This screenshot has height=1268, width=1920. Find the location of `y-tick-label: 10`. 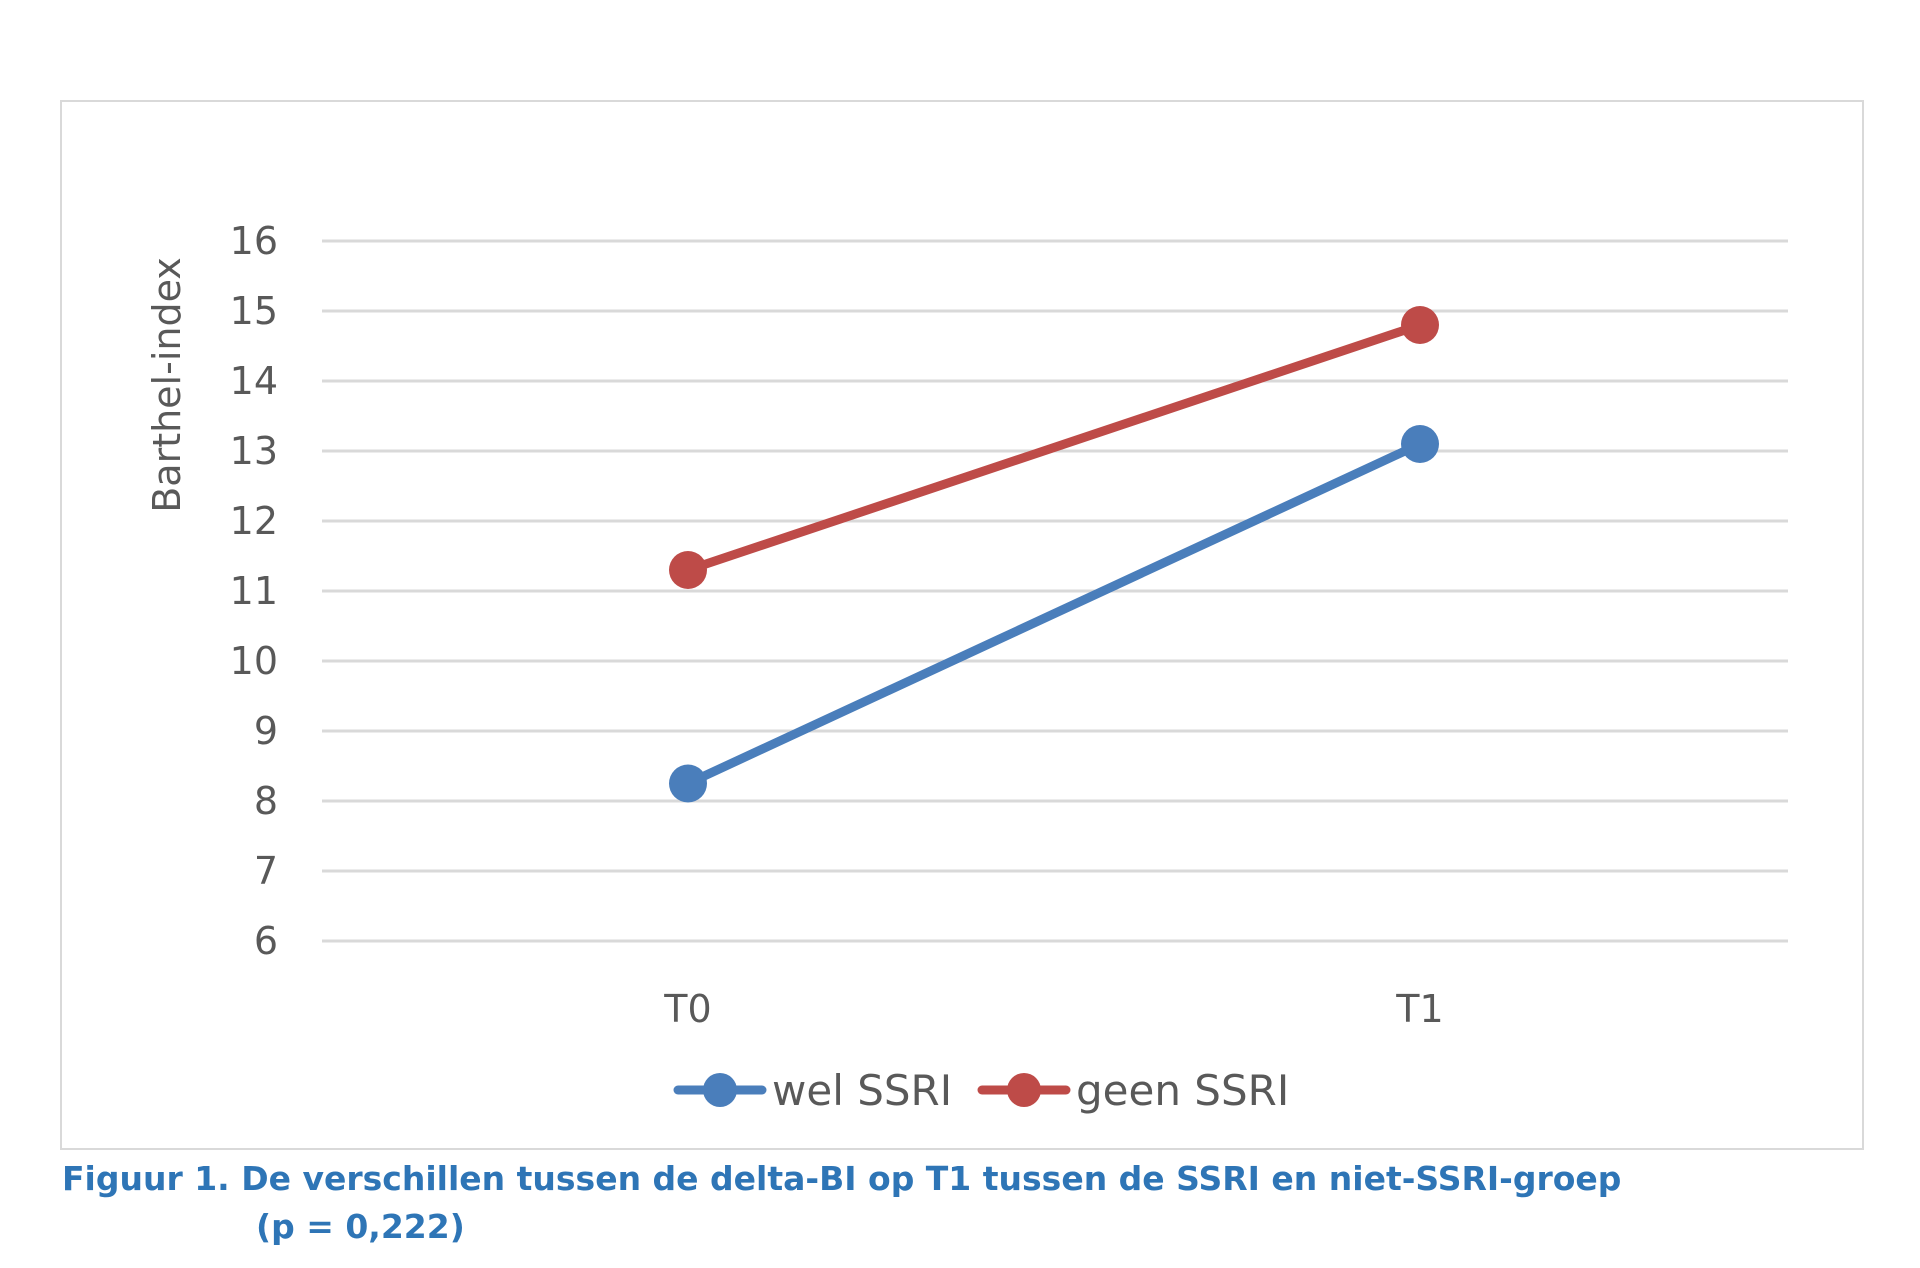

y-tick-label: 10 is located at coordinates (254, 661).